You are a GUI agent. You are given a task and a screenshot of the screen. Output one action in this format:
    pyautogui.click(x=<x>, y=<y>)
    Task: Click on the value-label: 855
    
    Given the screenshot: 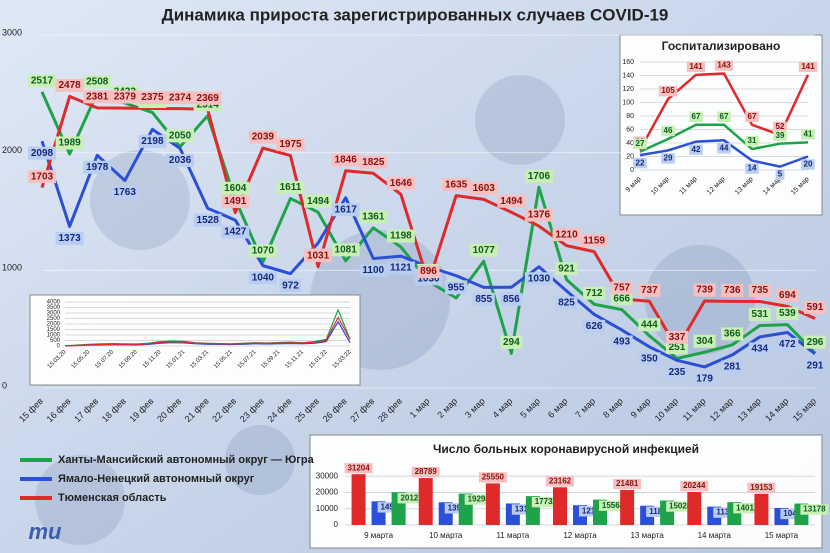 What is the action you would take?
    pyautogui.click(x=483, y=299)
    